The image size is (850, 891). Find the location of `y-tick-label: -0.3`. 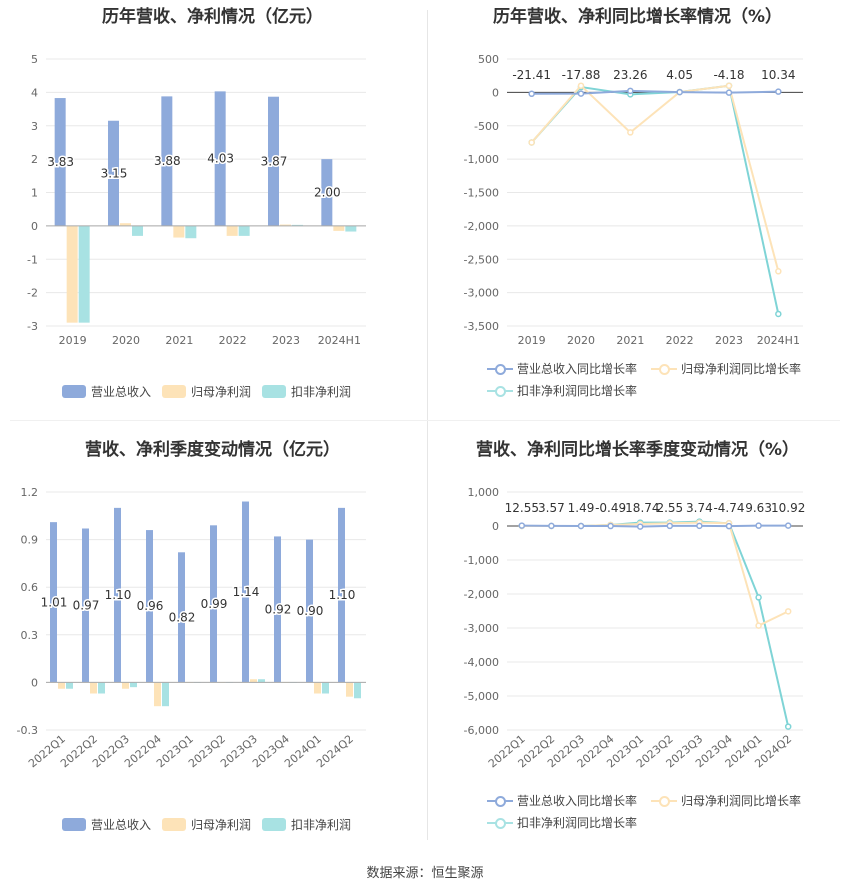

y-tick-label: -0.3 is located at coordinates (27, 730).